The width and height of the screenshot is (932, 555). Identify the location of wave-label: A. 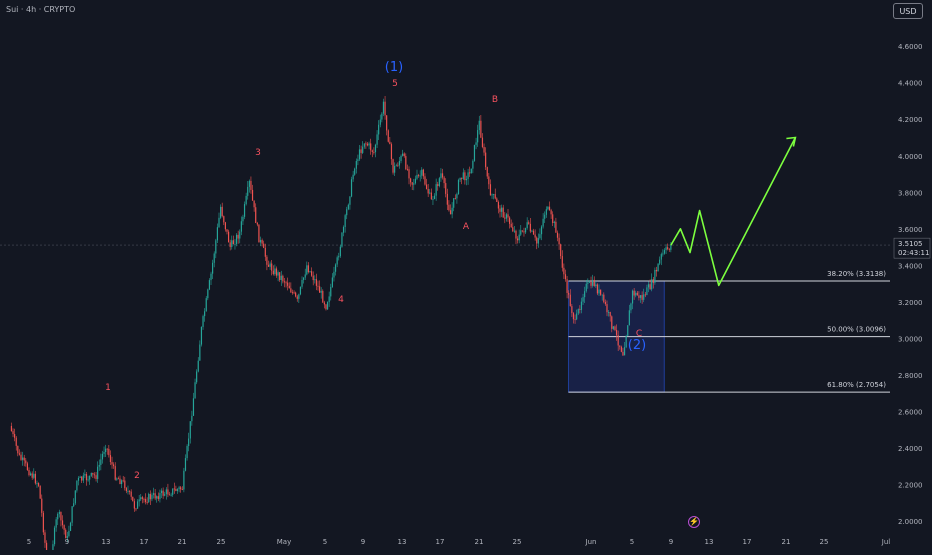
(466, 227).